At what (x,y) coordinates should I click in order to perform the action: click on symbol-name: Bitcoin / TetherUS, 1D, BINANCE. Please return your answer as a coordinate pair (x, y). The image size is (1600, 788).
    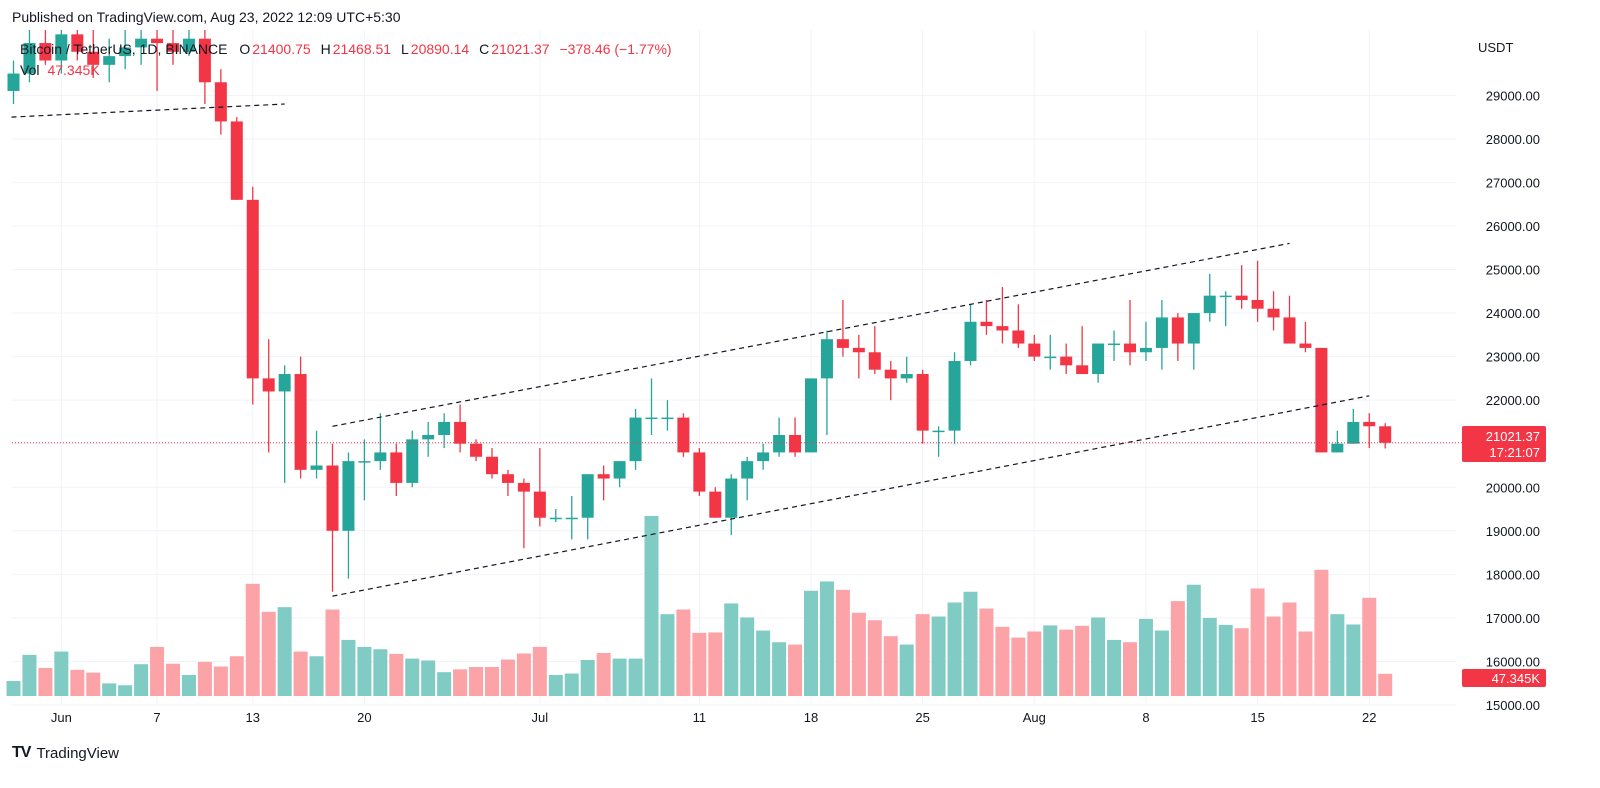
    Looking at the image, I should click on (124, 49).